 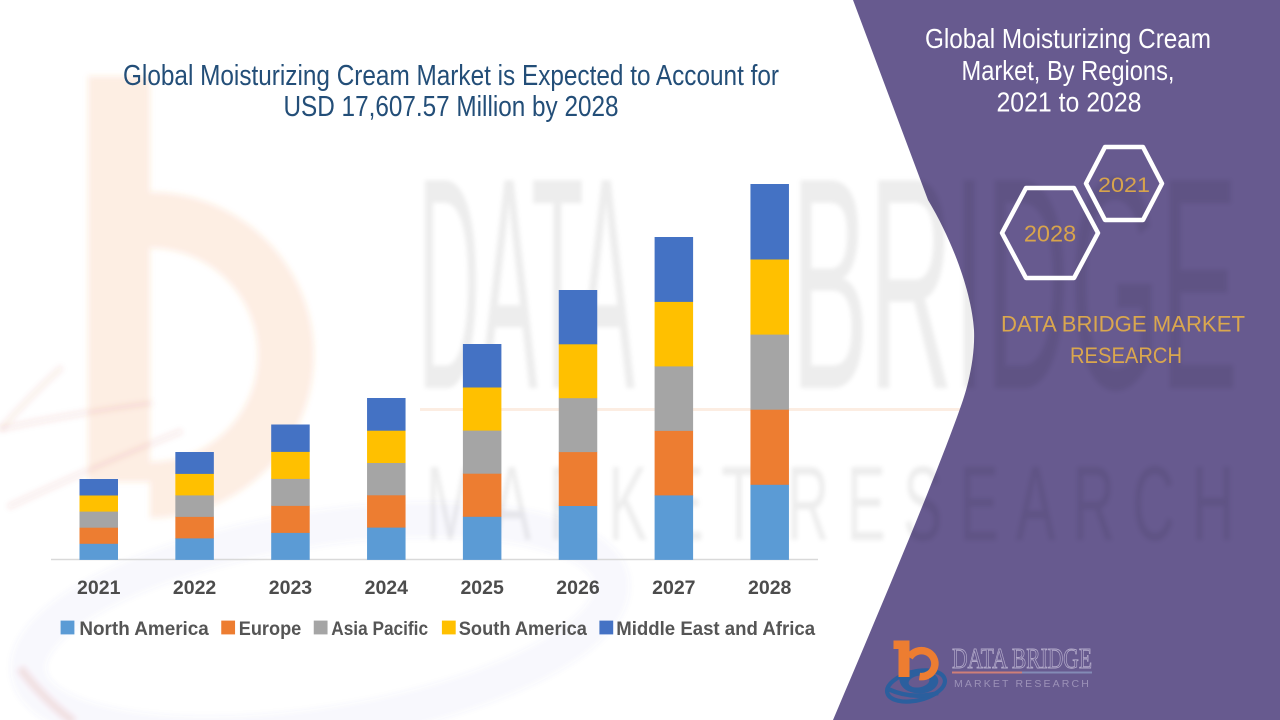 I want to click on svg-text: Market, By Regions,, so click(x=1068, y=70).